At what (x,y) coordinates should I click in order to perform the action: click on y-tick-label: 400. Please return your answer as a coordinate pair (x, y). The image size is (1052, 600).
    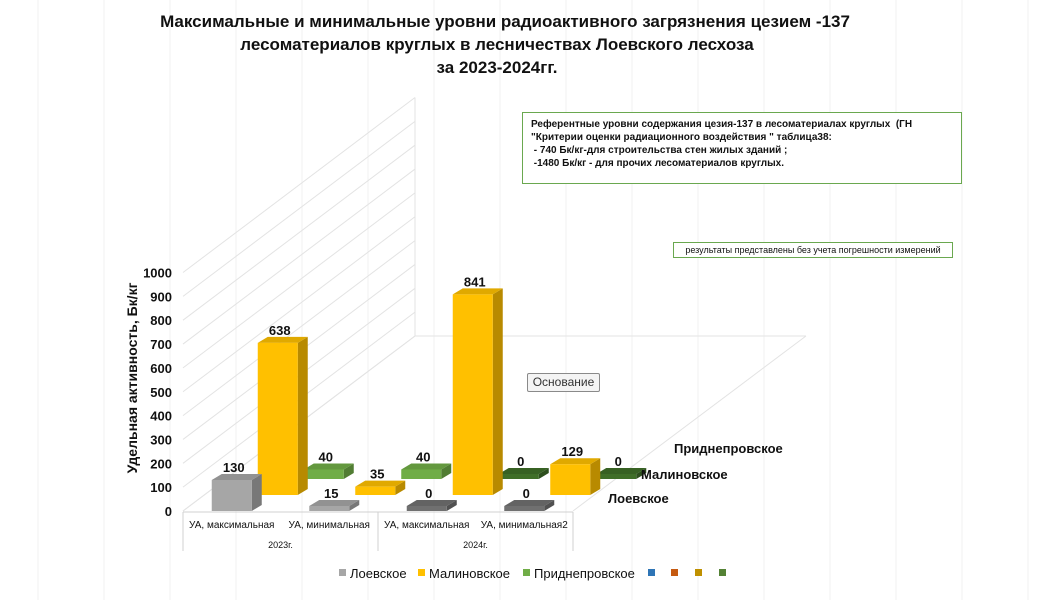
    Looking at the image, I should click on (161, 416).